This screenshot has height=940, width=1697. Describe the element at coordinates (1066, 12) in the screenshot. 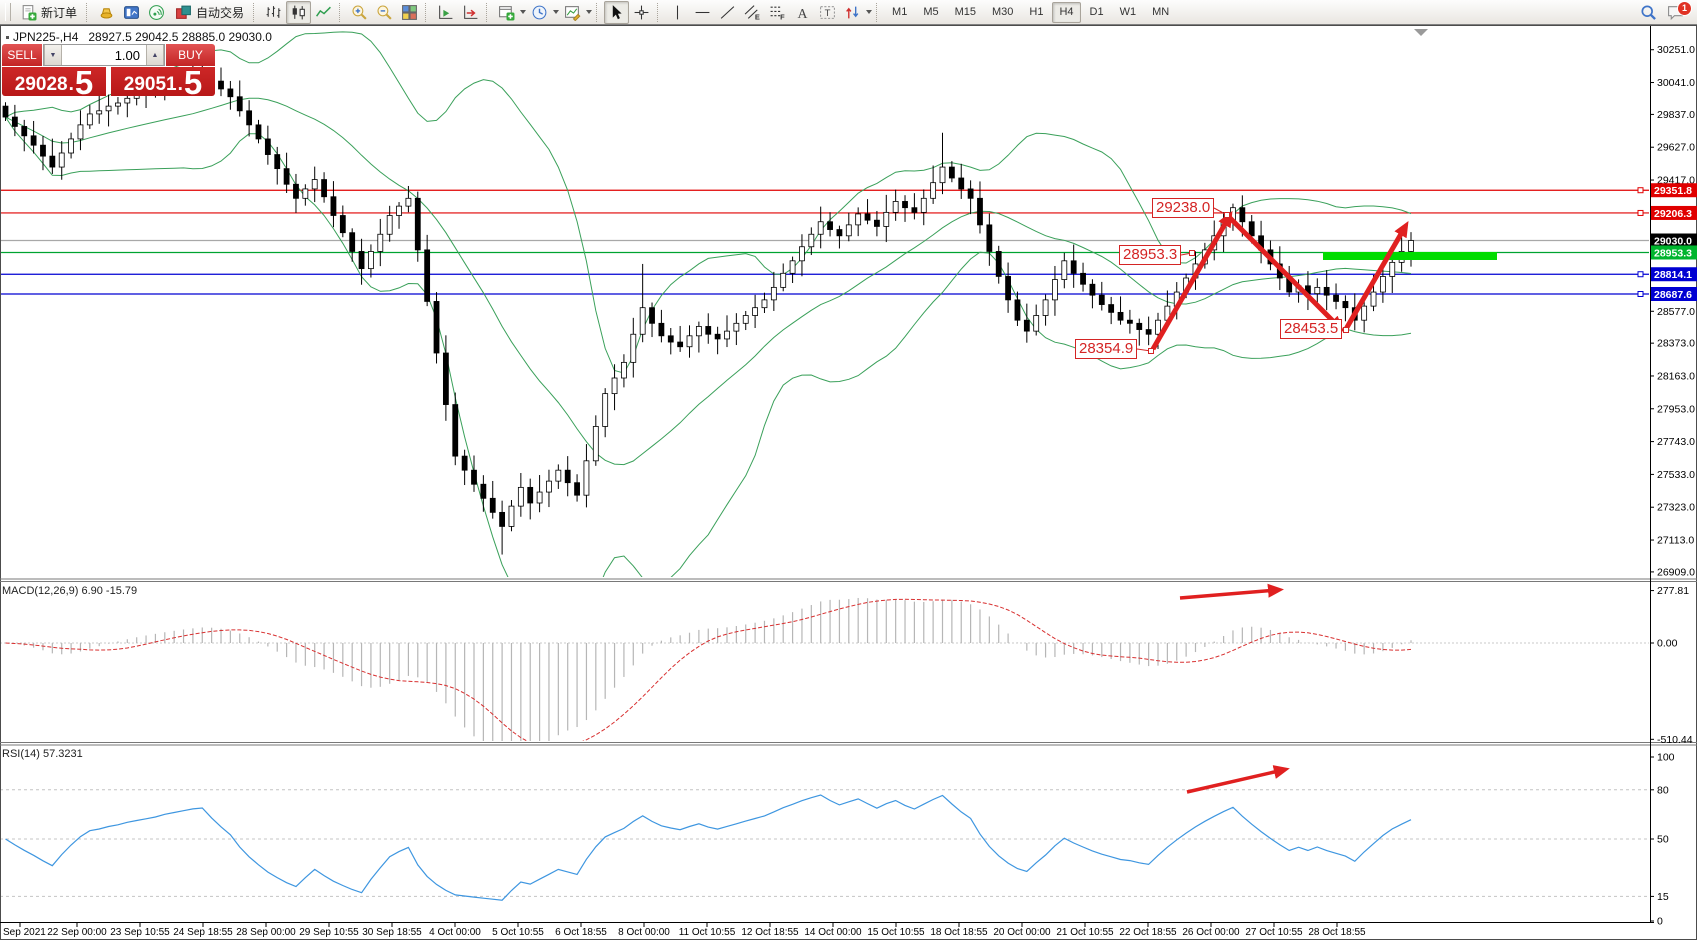

I see `timeframe-button-h4: H4` at that location.